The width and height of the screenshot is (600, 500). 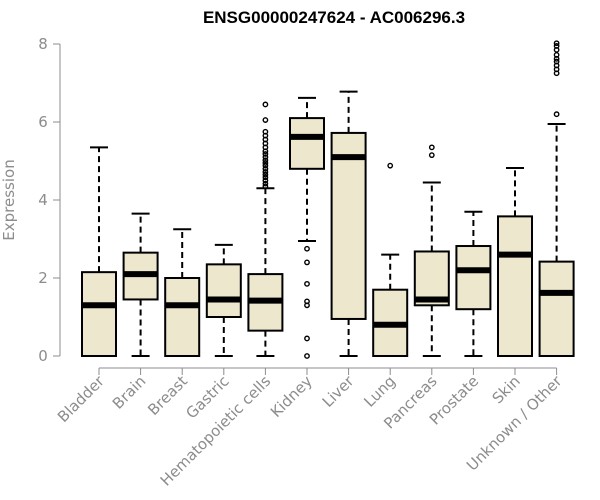 I want to click on y-tick-label: 2, so click(x=43, y=278).